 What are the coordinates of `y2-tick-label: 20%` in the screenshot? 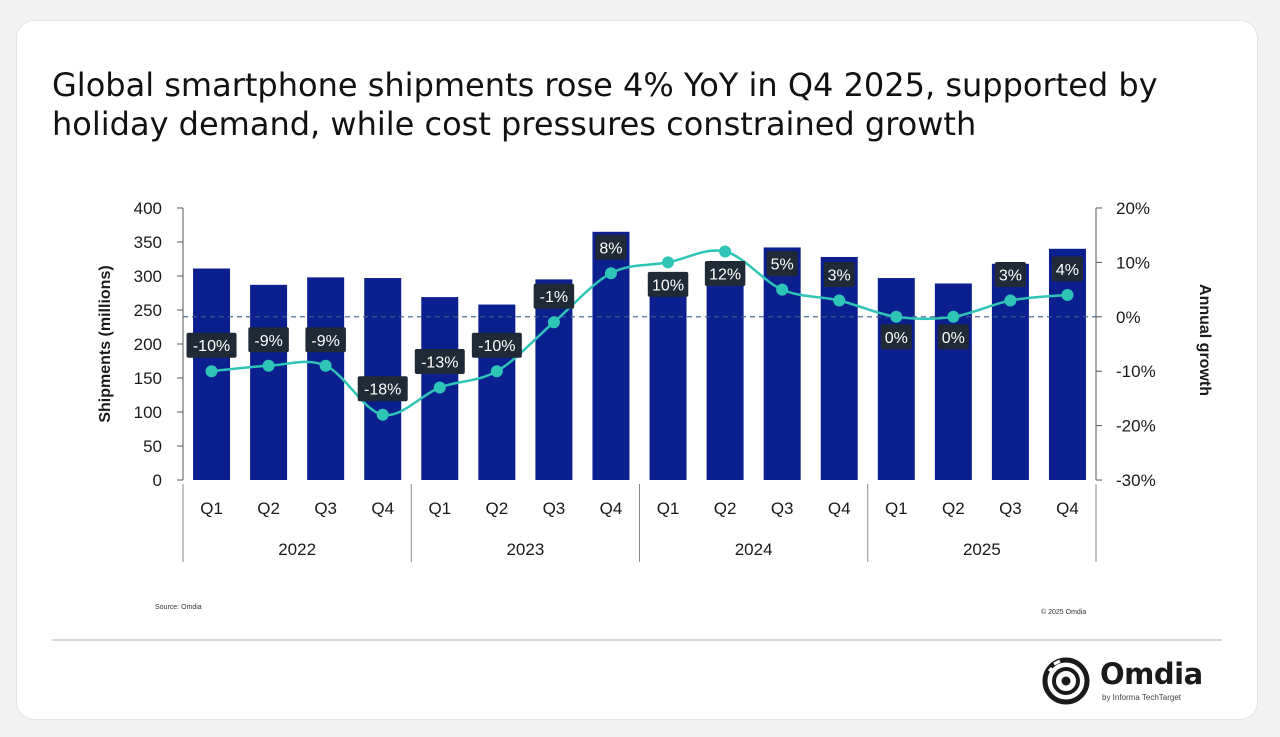 It's located at (1133, 208).